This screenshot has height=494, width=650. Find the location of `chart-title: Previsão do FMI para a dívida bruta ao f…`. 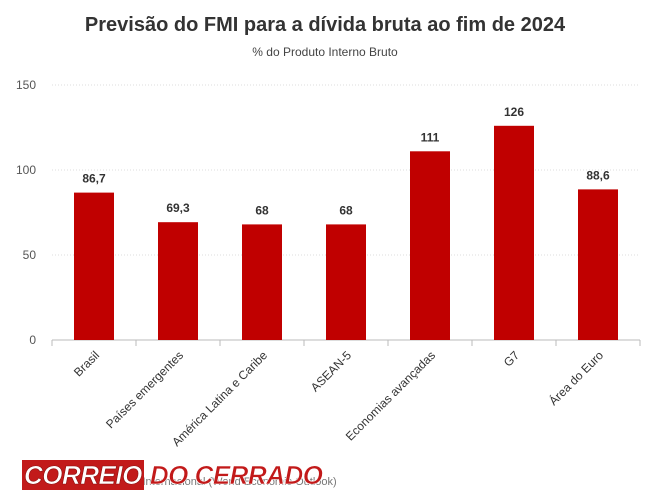

chart-title: Previsão do FMI para a dívida bruta ao f… is located at coordinates (325, 25).